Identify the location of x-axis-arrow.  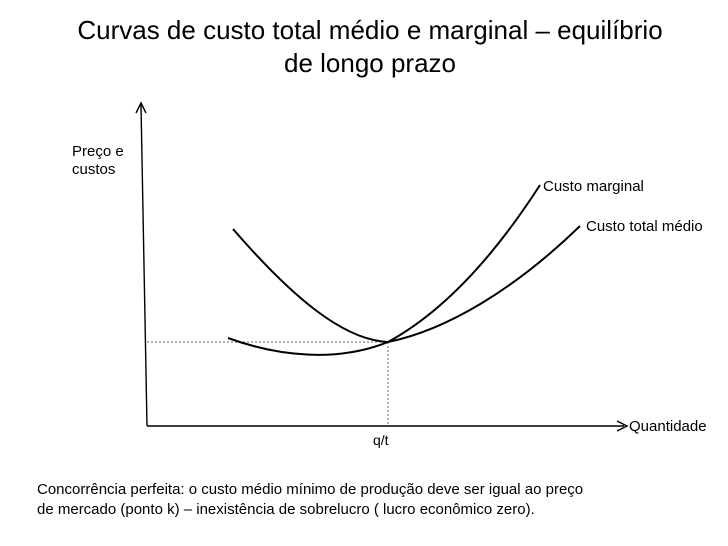
(622, 426).